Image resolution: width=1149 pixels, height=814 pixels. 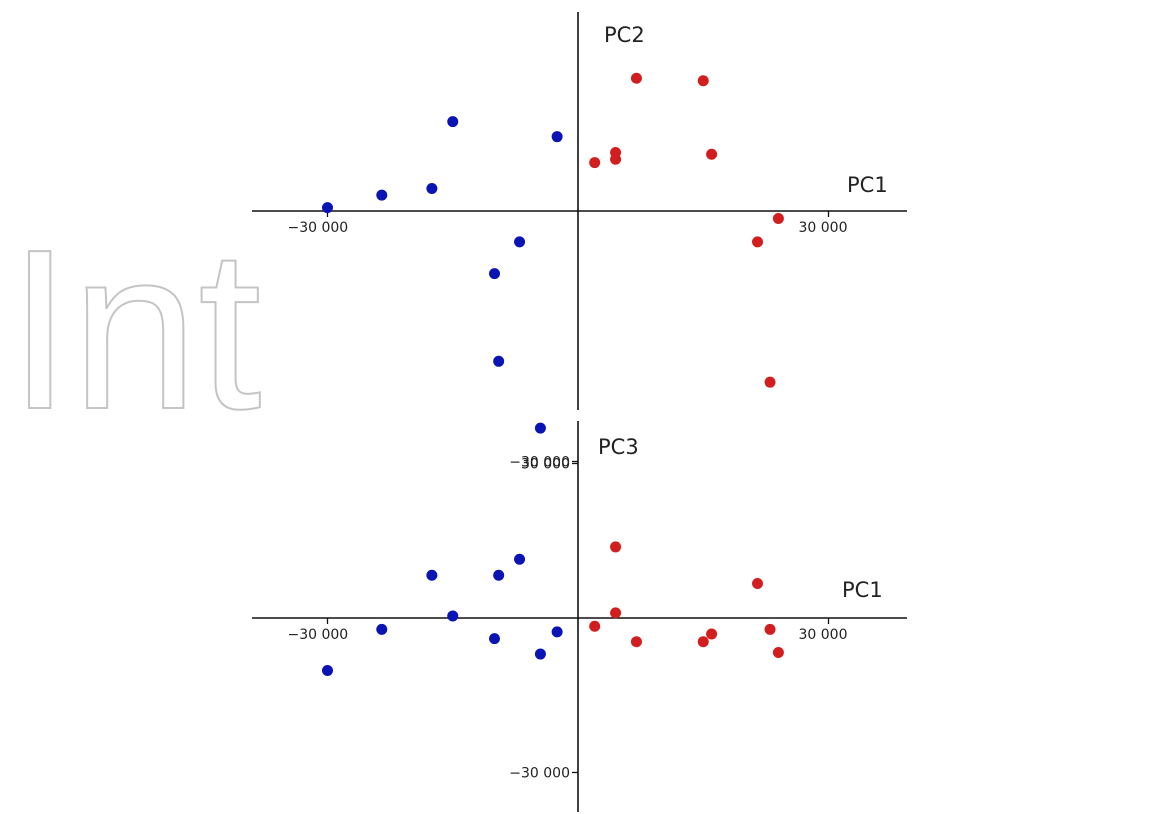 I want to click on y-tick-label: 30 000, so click(x=545, y=465).